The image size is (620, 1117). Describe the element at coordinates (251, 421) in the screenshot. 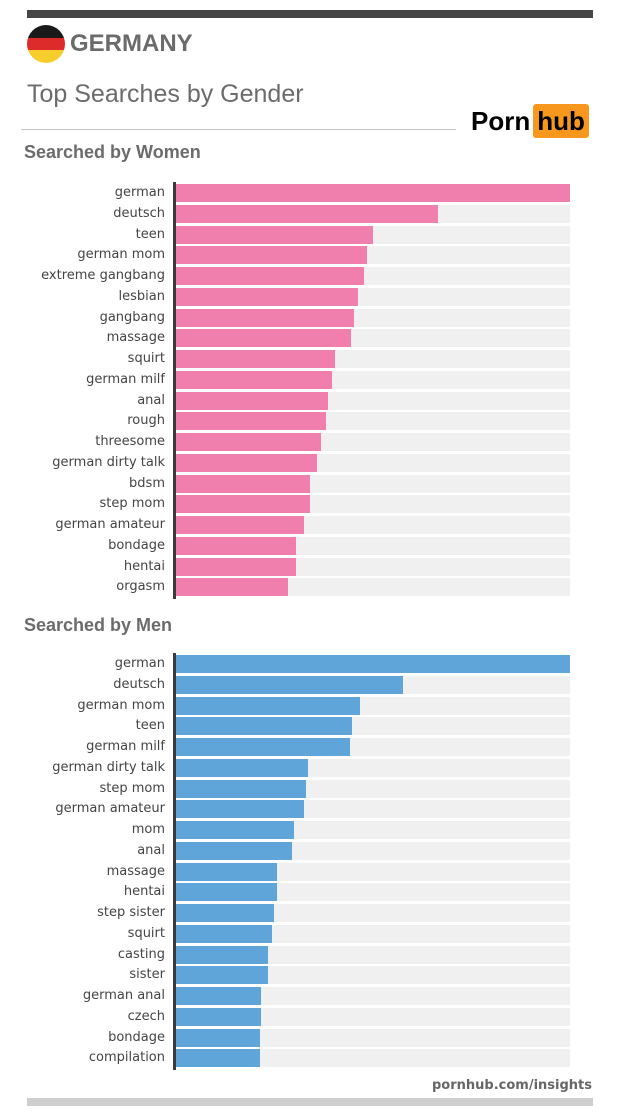

I see `bar-rough` at that location.